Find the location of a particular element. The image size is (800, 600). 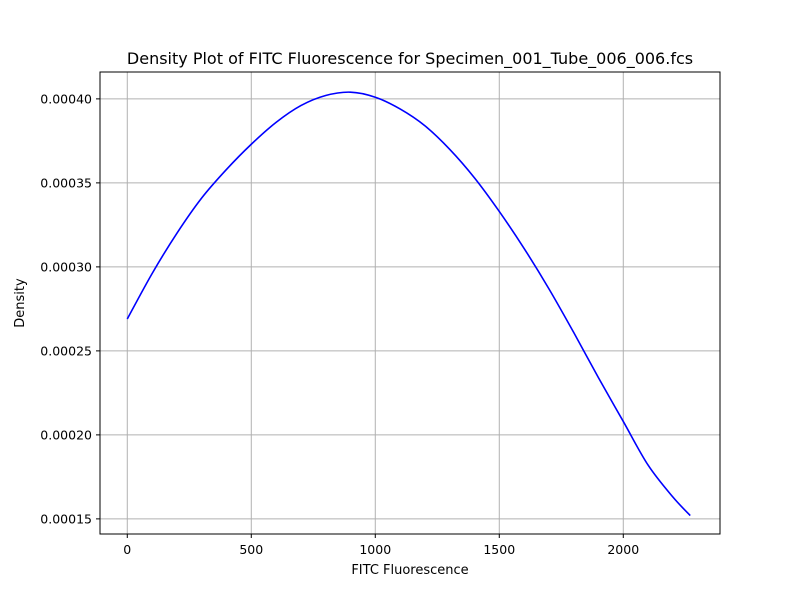

x-axis: 0 500 1000 1500 2000 is located at coordinates (381, 545).